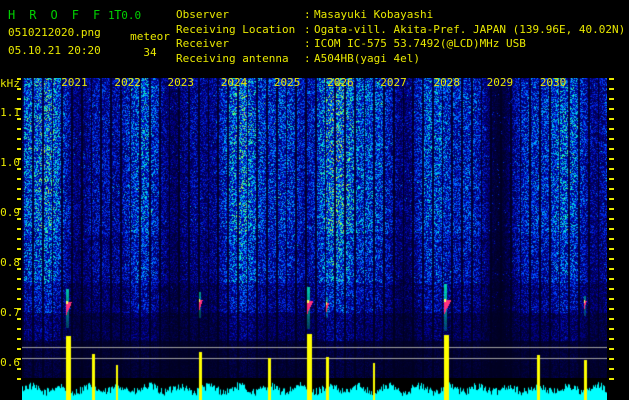 The width and height of the screenshot is (629, 400). Describe the element at coordinates (500, 82) in the screenshot. I see `x-tick-label: 2029` at that location.